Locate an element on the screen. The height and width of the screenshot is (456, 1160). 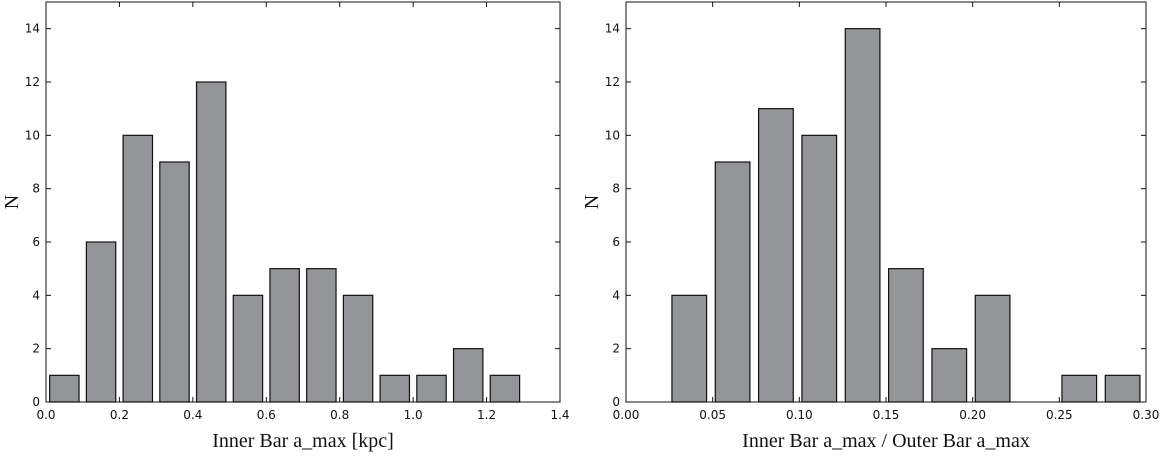
x-tick-label: 0.00 is located at coordinates (626, 415).